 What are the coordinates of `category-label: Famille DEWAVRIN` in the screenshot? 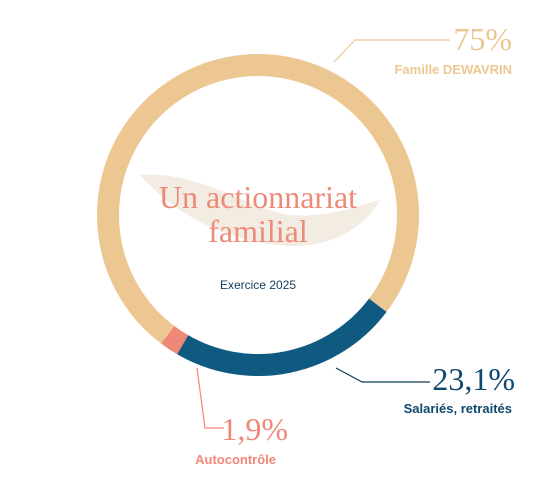 It's located at (453, 69).